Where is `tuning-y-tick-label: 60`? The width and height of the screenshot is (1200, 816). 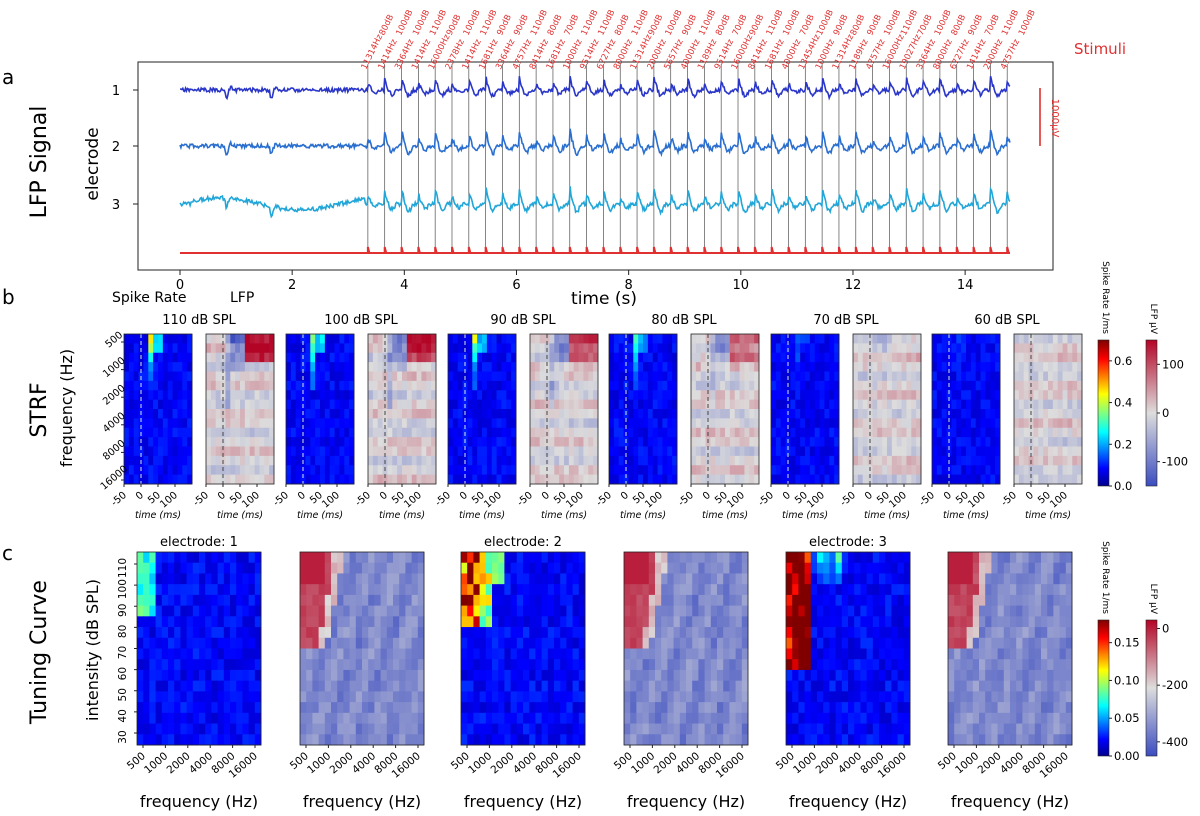
tuning-y-tick-label: 60 is located at coordinates (123, 673).